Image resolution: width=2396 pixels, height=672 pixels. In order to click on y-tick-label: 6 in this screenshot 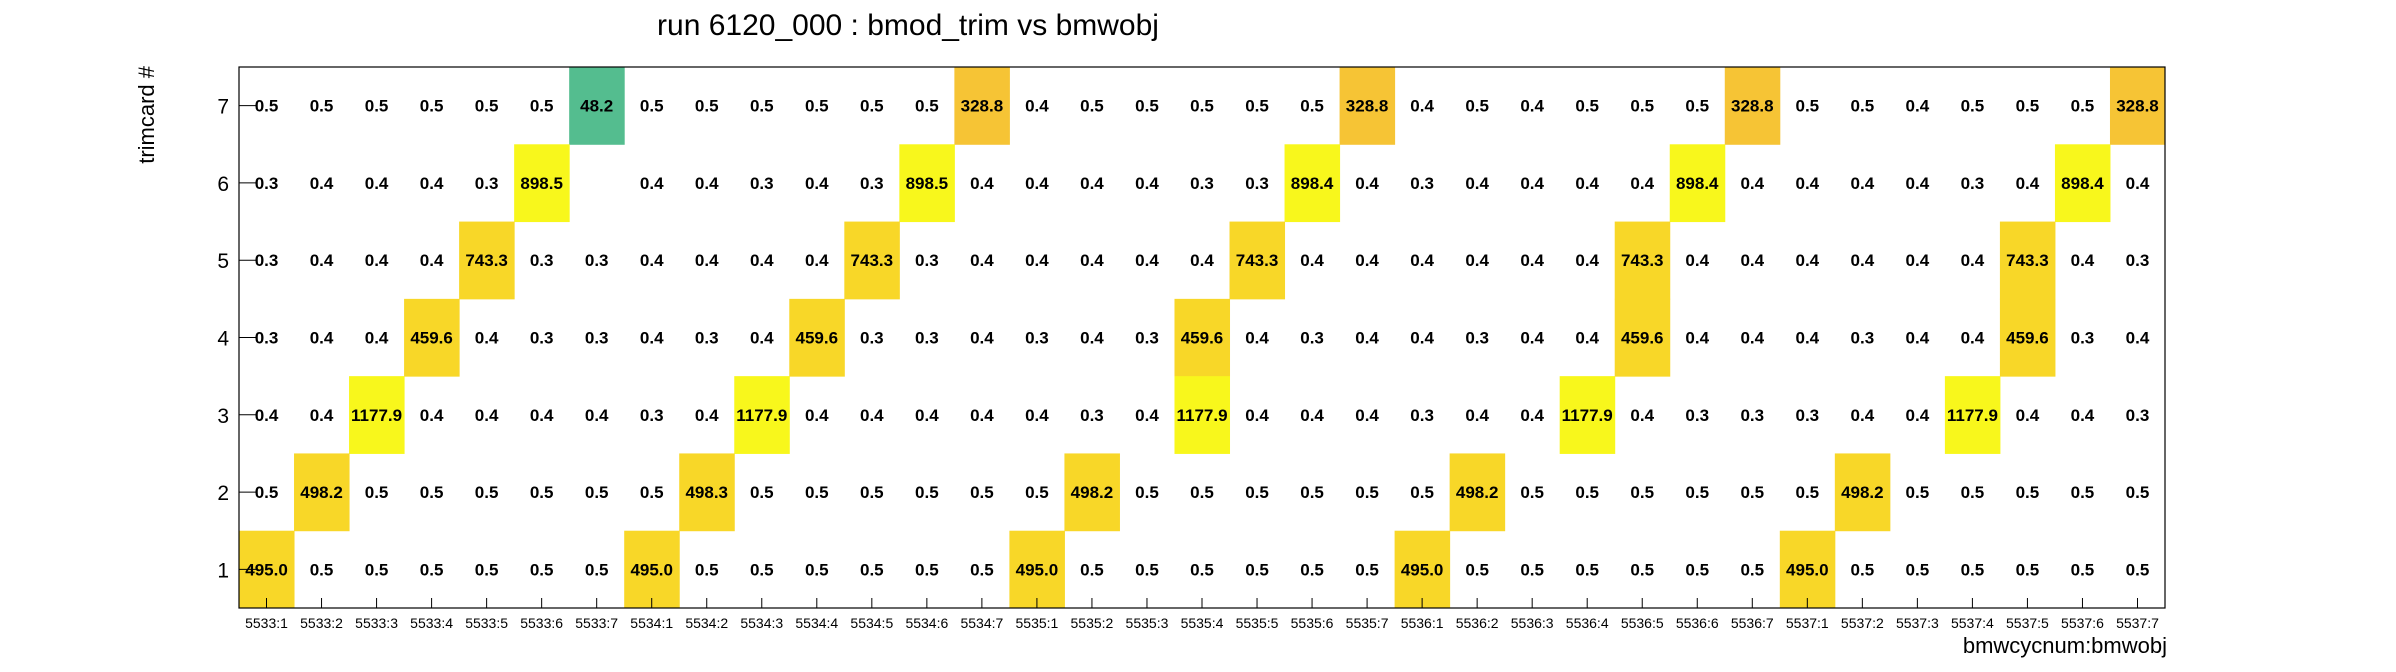, I will do `click(223, 184)`.